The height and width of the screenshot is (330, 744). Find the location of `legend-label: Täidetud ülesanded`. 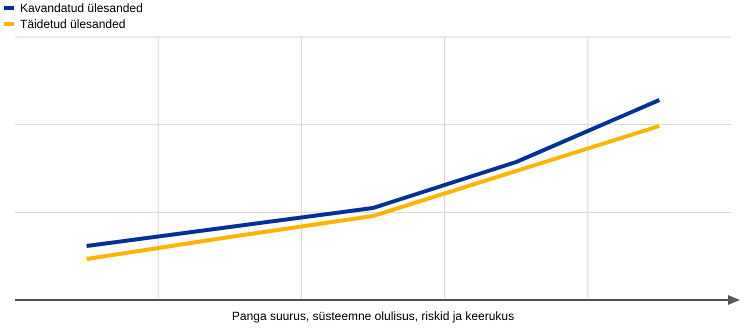

legend-label: Täidetud ülesanded is located at coordinates (73, 24).